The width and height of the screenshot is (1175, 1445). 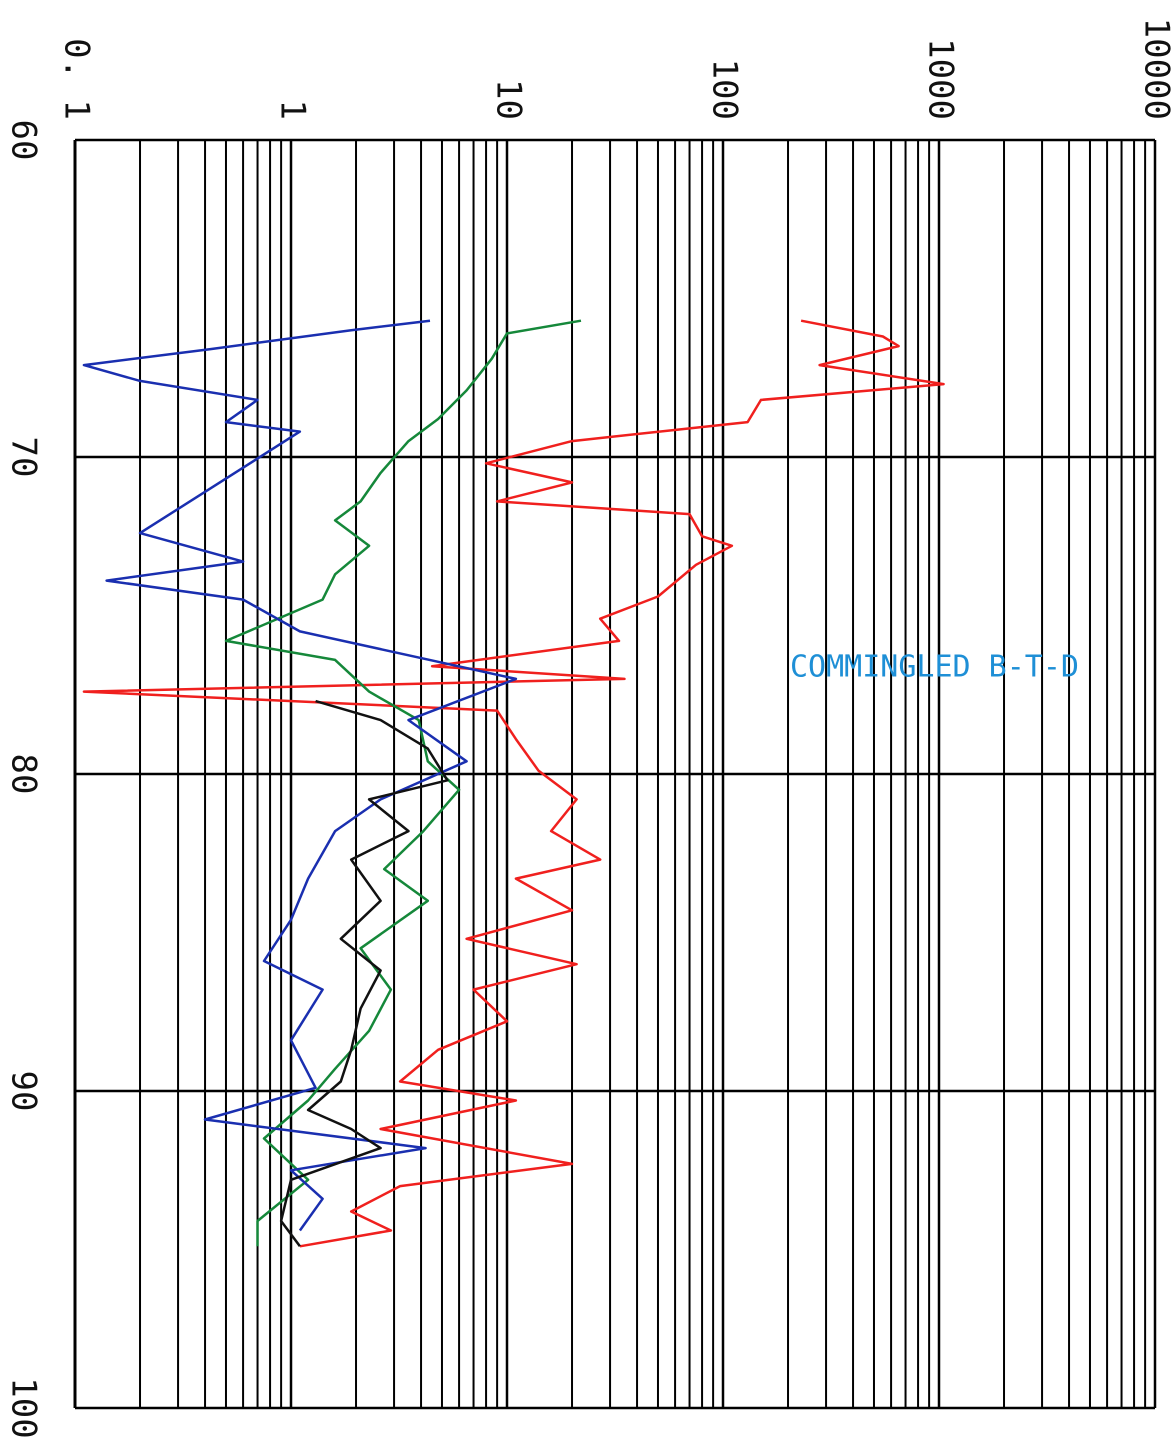 I want to click on x-tick-label: 100, so click(x=24, y=1407).